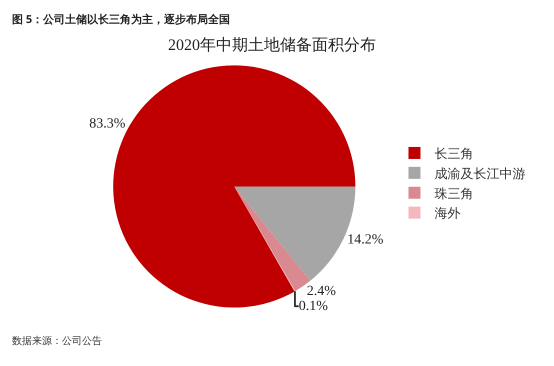 This screenshot has width=554, height=366. Describe the element at coordinates (454, 193) in the screenshot. I see `legend-label: 珠三角` at that location.